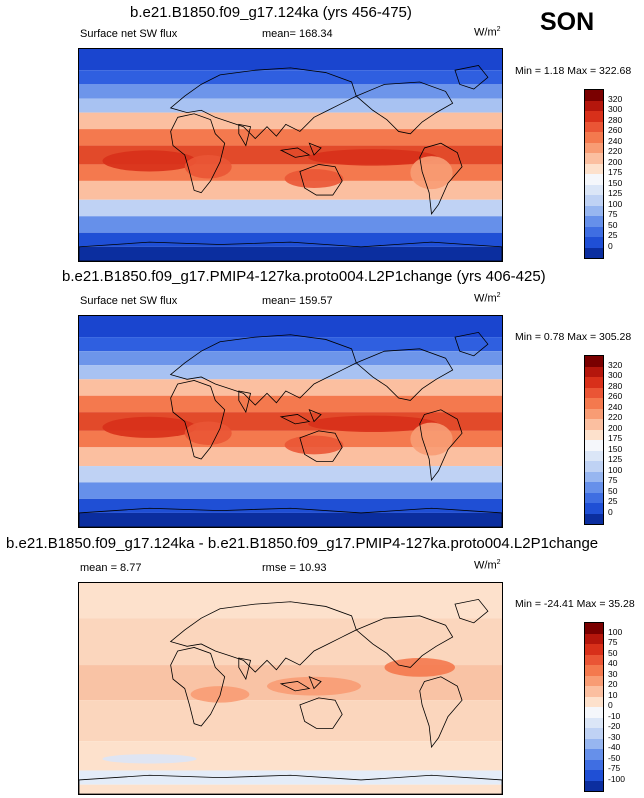 The height and width of the screenshot is (798, 644). I want to click on colorbar-tick-label: 300, so click(615, 375).